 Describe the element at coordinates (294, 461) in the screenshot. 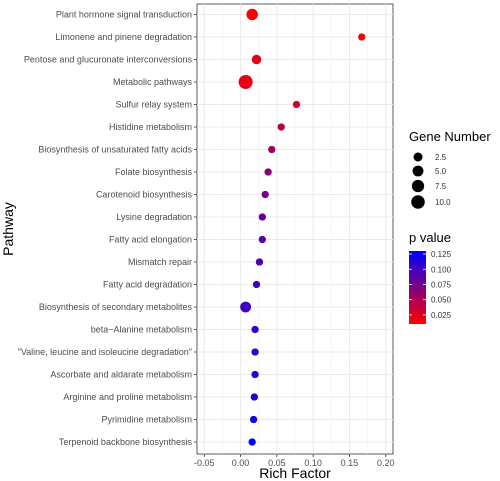

I see `x-axis-ticks: -0.05 0.00 0.05 0.10 0.15 0.20` at that location.